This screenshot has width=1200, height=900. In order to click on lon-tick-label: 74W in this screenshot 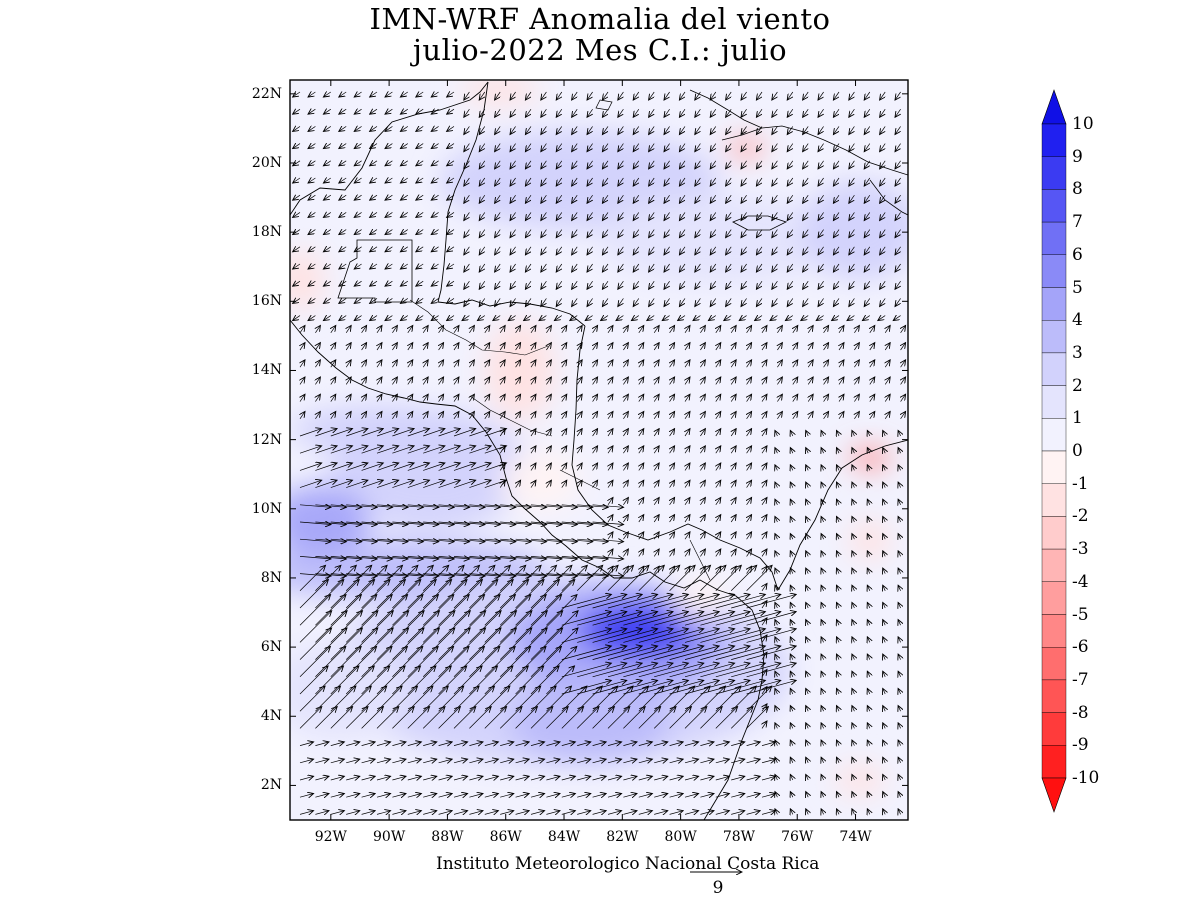, I will do `click(855, 837)`.